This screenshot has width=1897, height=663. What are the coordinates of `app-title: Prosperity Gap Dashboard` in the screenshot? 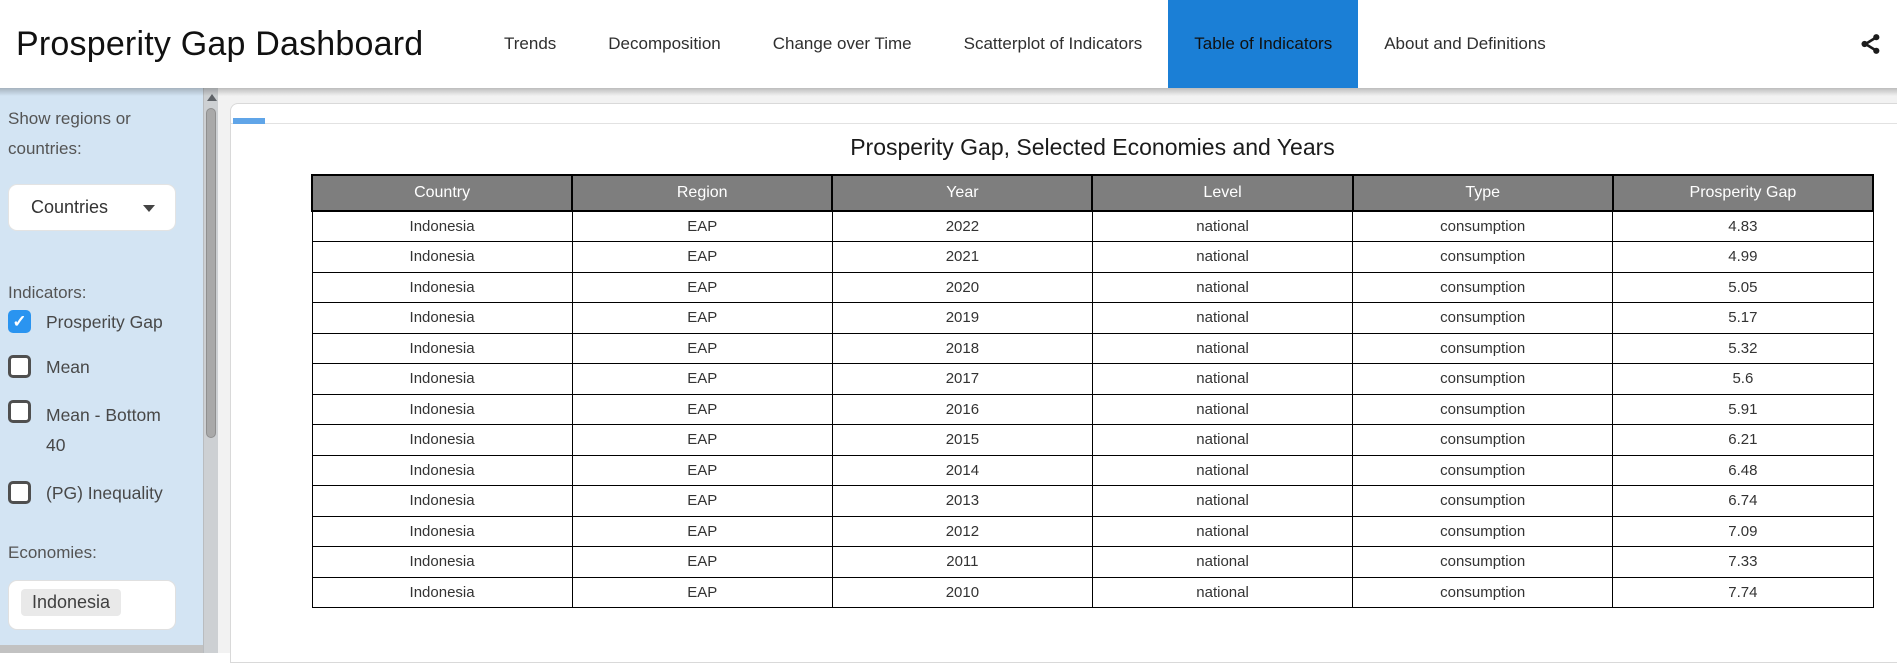 It's located at (220, 44).